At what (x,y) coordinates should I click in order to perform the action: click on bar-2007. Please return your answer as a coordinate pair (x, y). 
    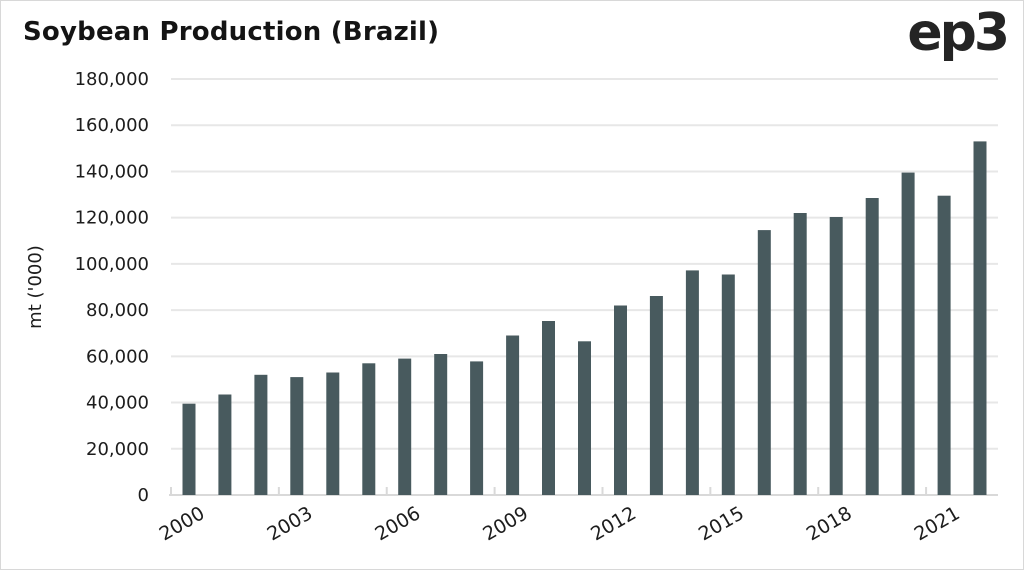
    Looking at the image, I should click on (441, 424).